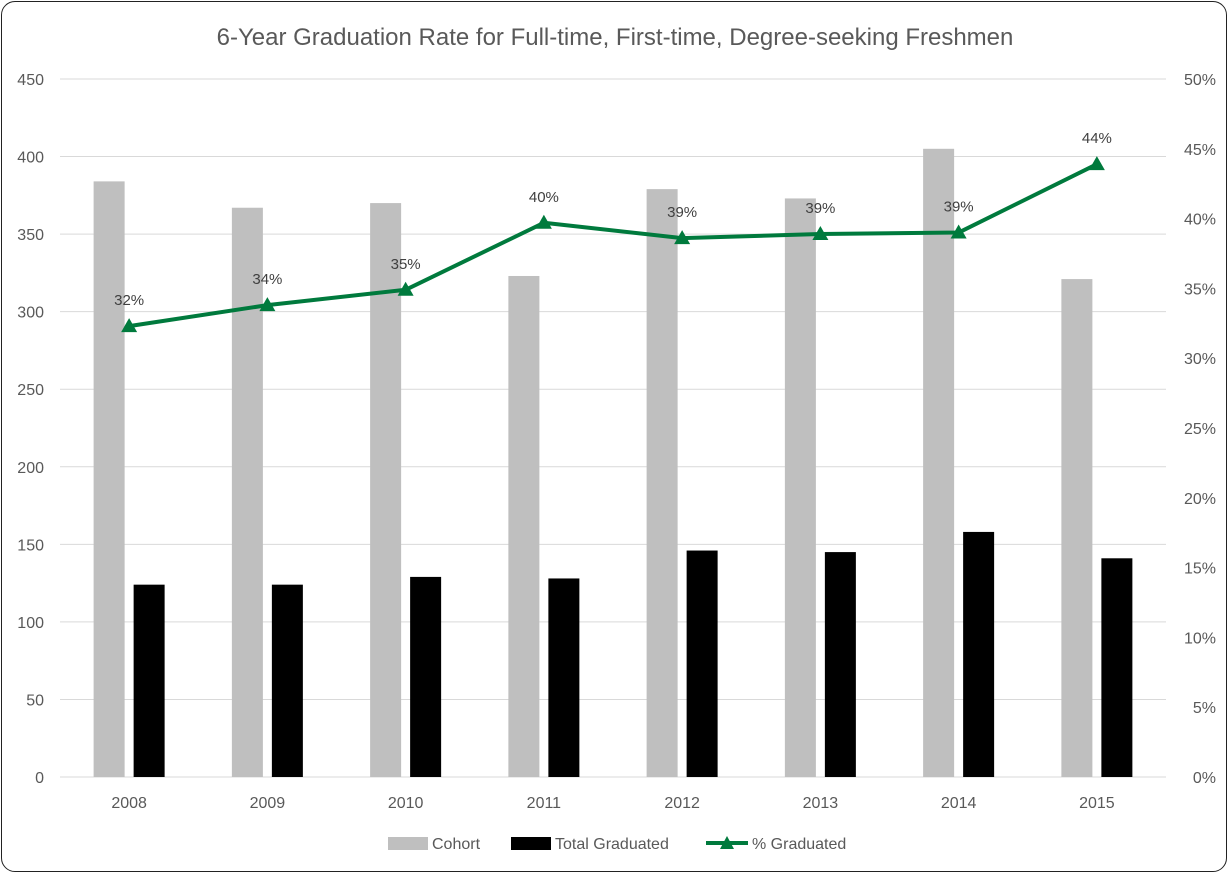  I want to click on percent-data-label: 34%, so click(267, 279).